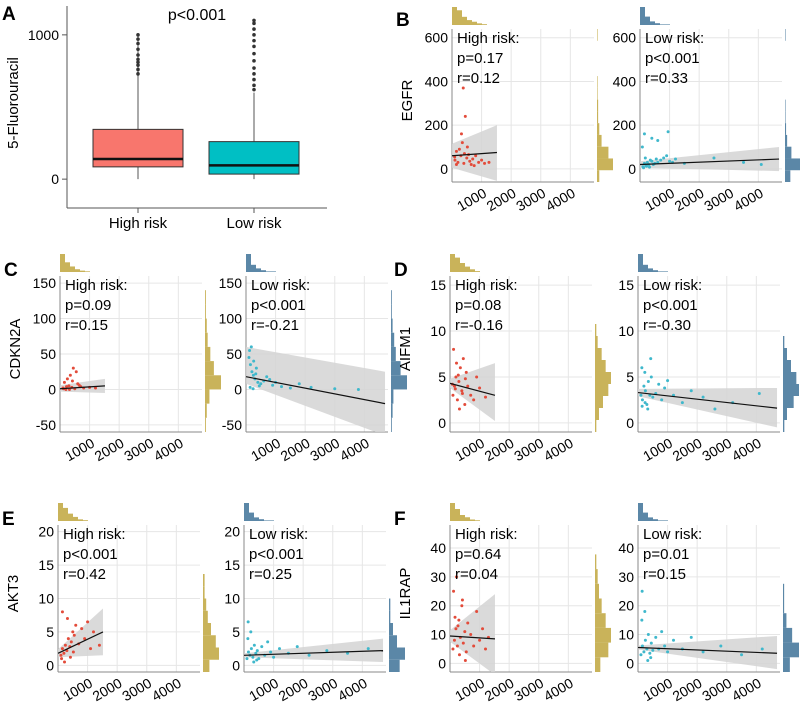 This screenshot has width=800, height=722. What do you see at coordinates (478, 554) in the screenshot?
I see `annotation-pvalue: p=0.64` at bounding box center [478, 554].